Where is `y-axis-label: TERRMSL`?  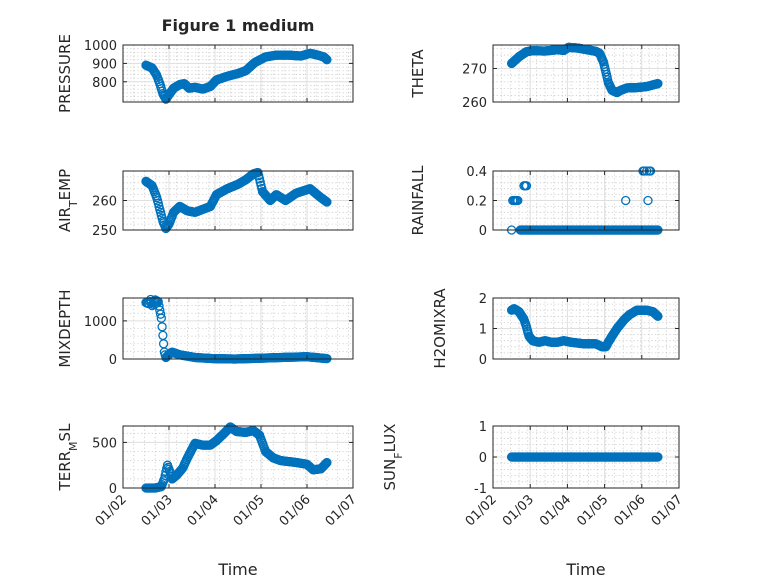 y-axis-label: TERRMSL is located at coordinates (68, 457).